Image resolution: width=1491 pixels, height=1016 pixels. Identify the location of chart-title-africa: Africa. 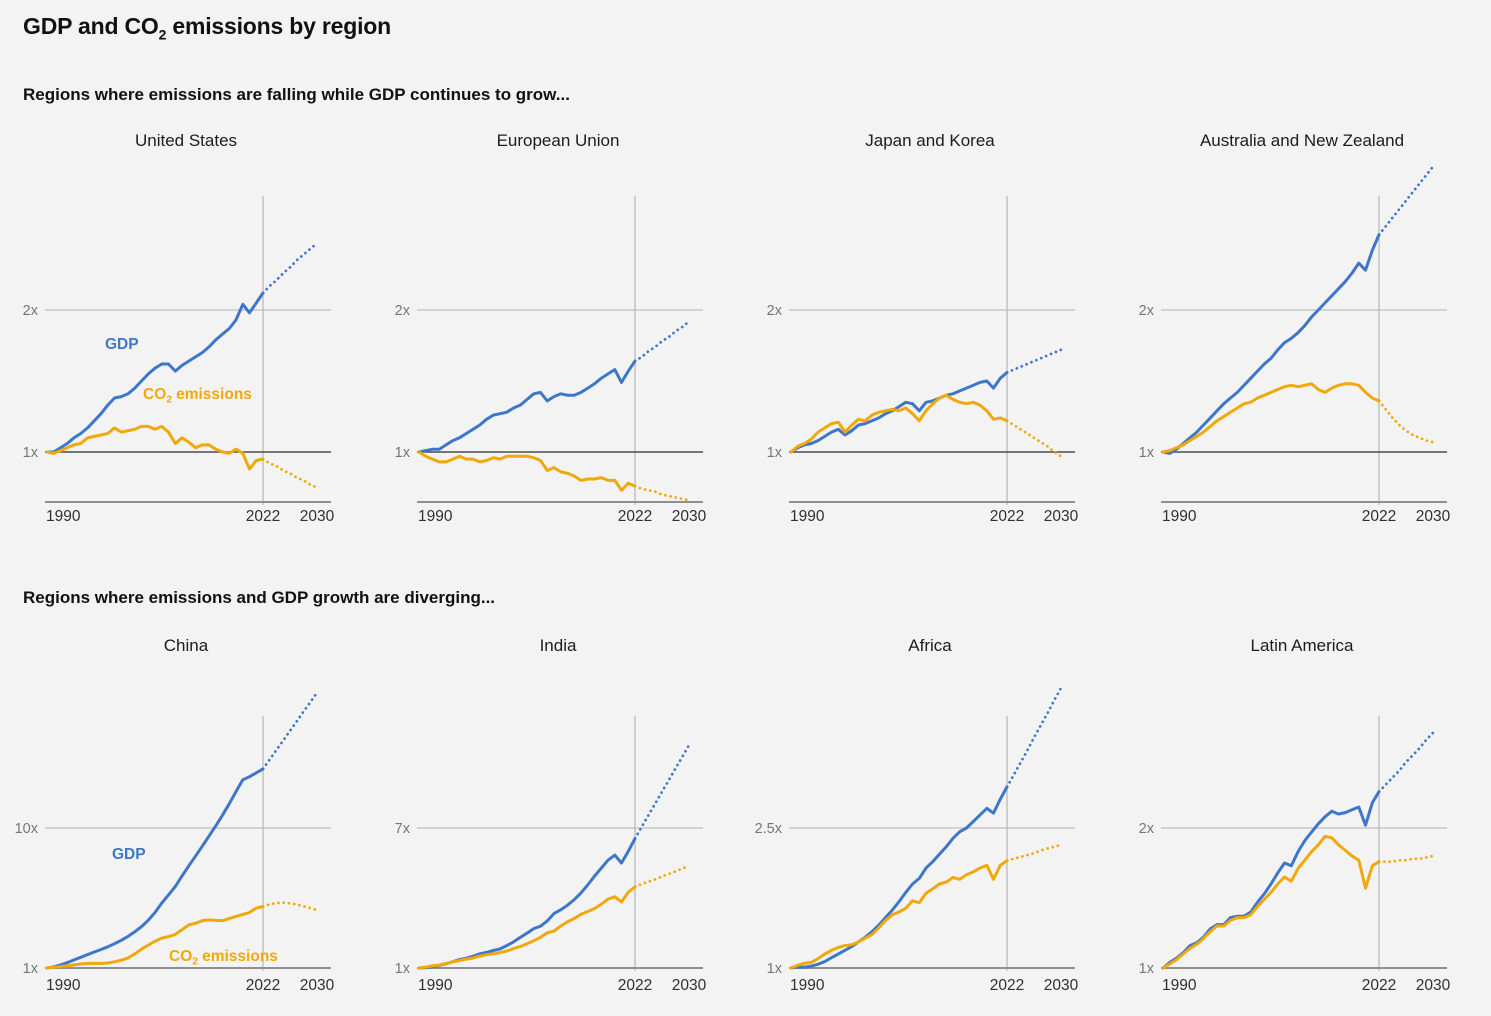
(930, 645).